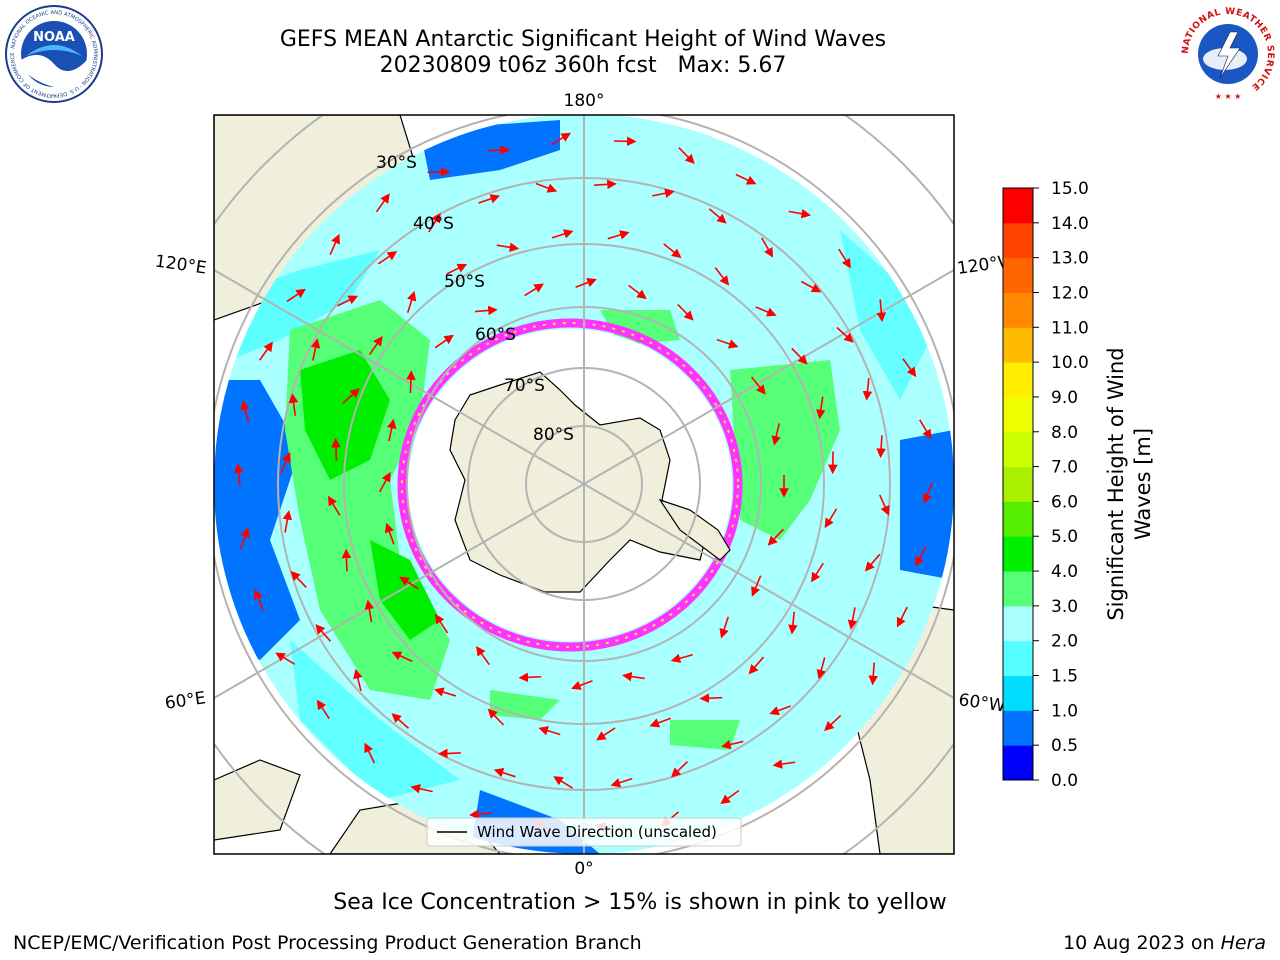 This screenshot has width=1280, height=960. I want to click on system-name: Hera, so click(1243, 943).